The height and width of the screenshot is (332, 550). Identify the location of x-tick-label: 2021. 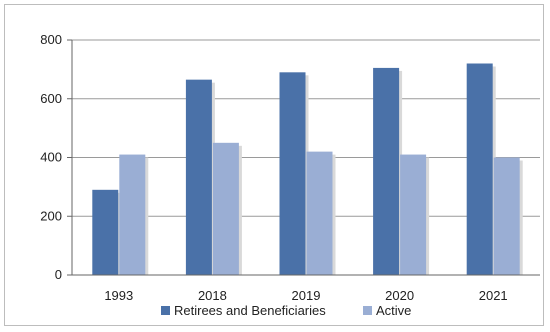
(493, 295).